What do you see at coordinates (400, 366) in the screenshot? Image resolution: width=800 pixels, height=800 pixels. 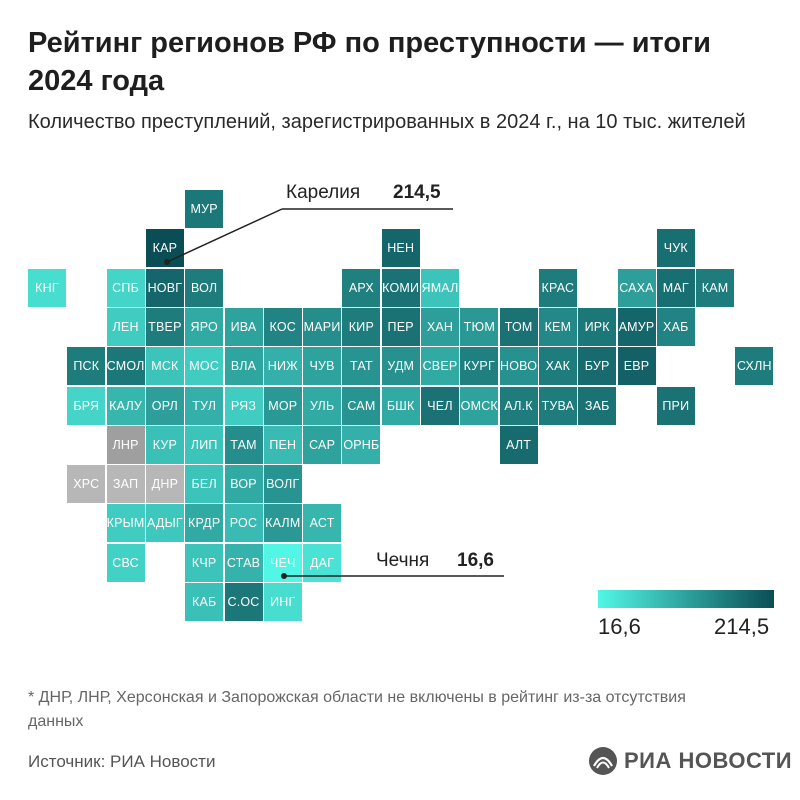 I see `region-tile: УДМ` at bounding box center [400, 366].